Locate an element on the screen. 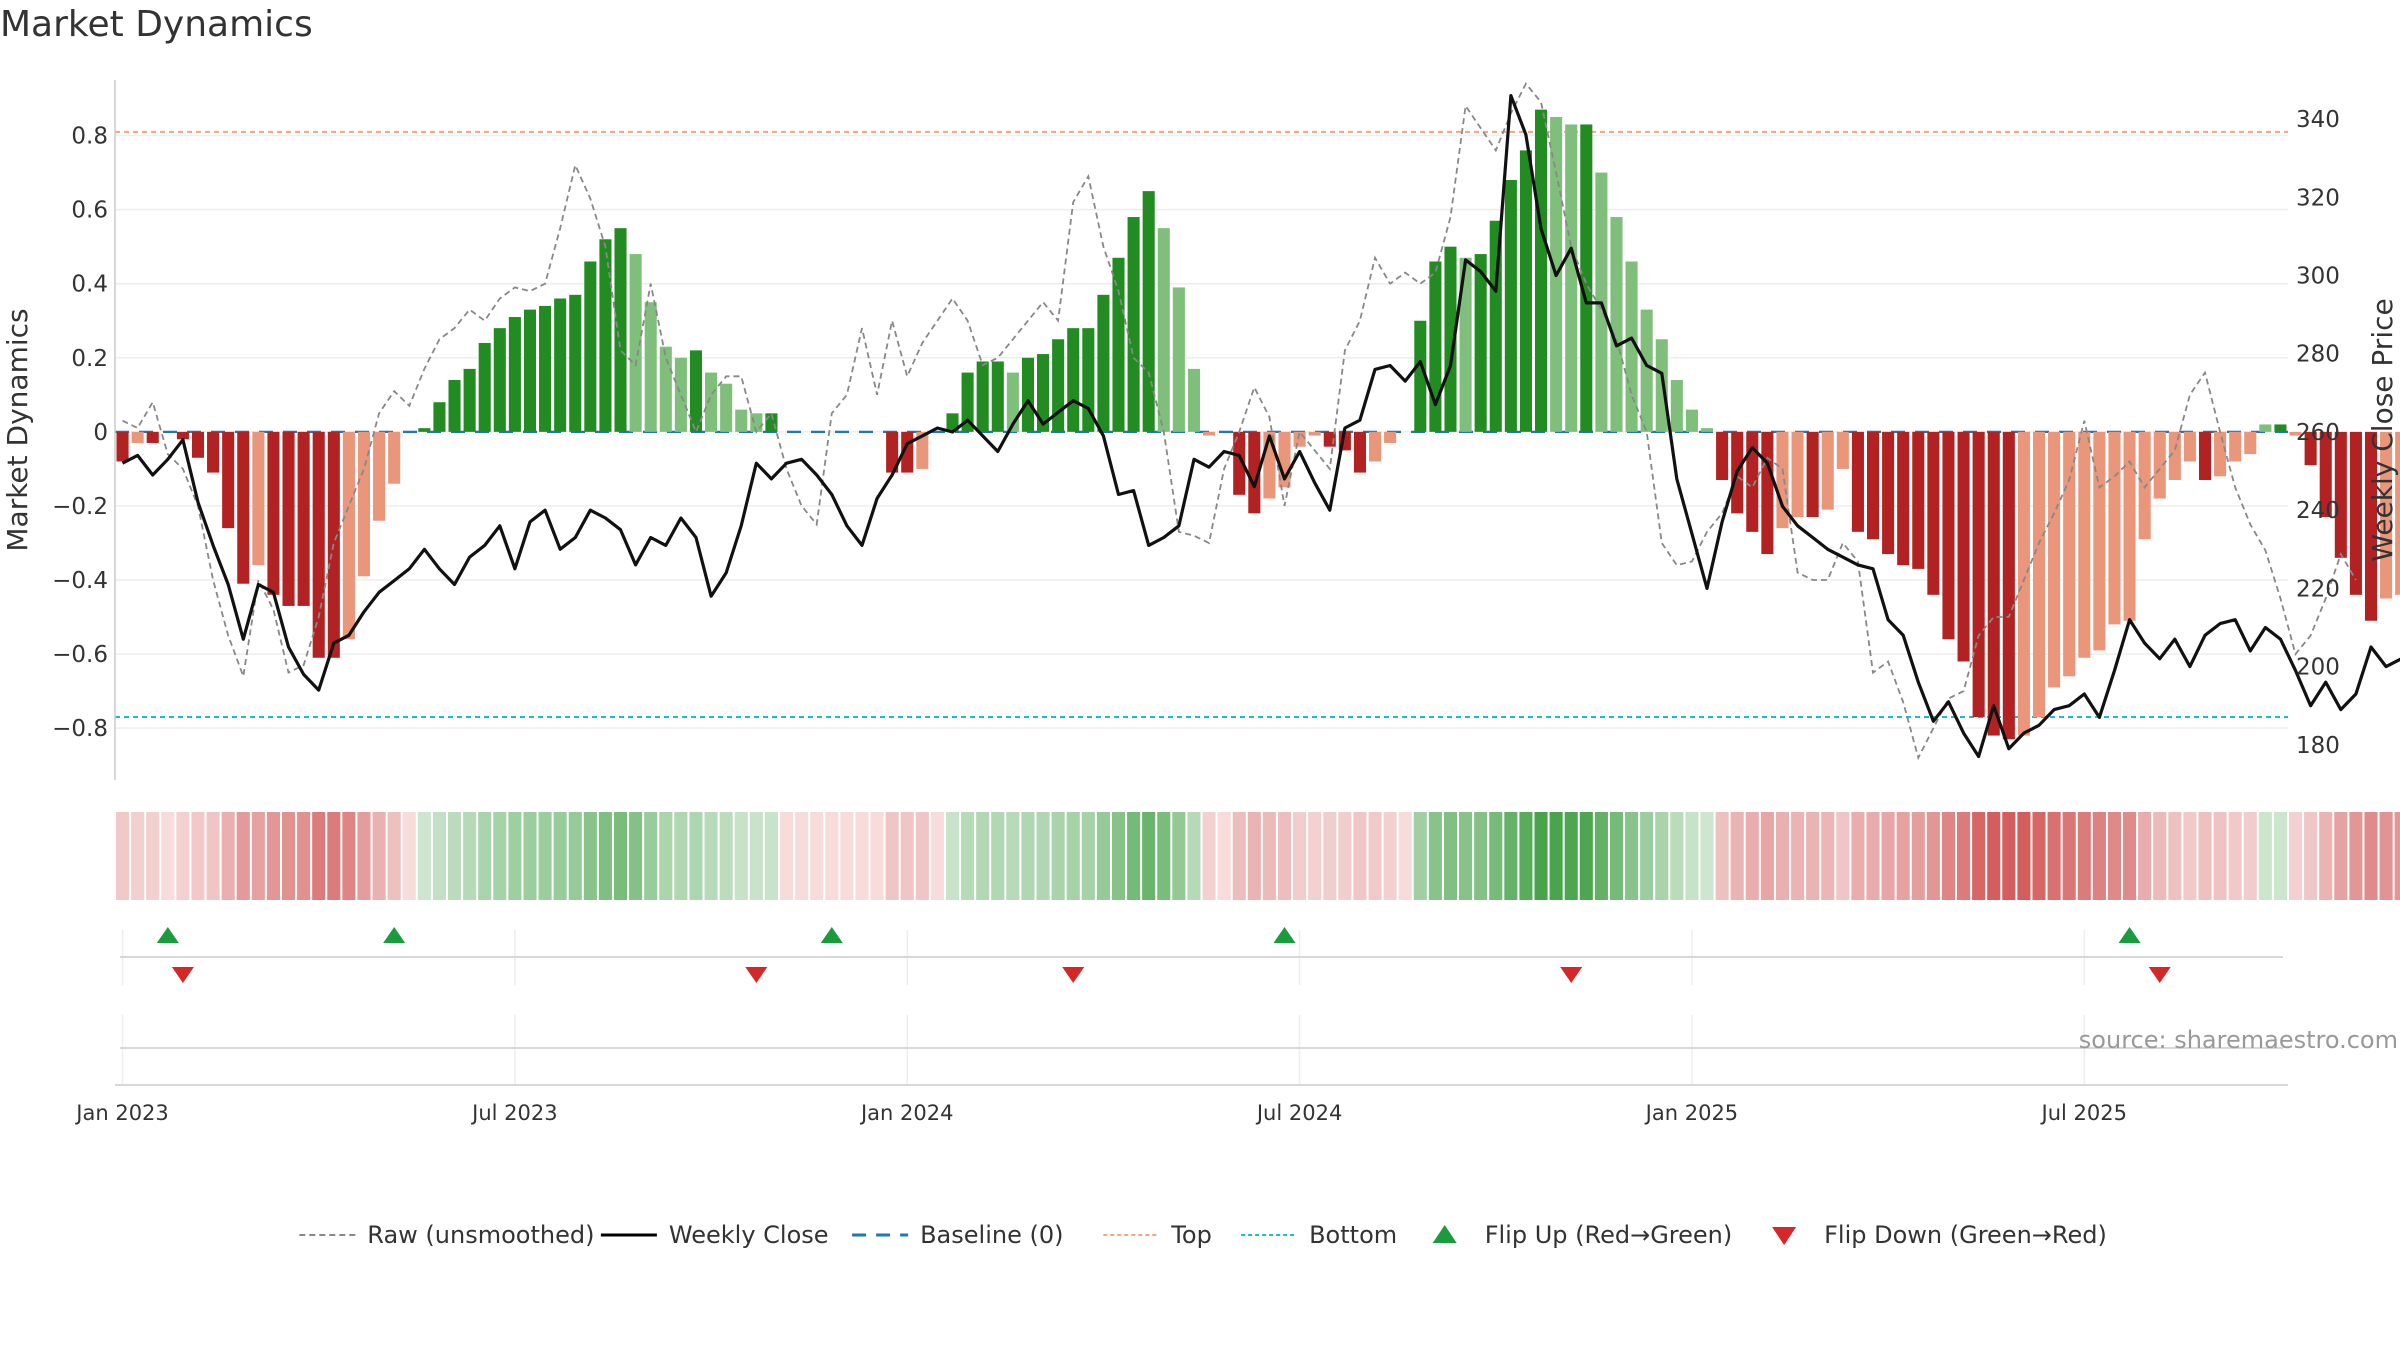 This screenshot has height=1350, width=2400. y-tick-label-right: 300 is located at coordinates (2318, 277).